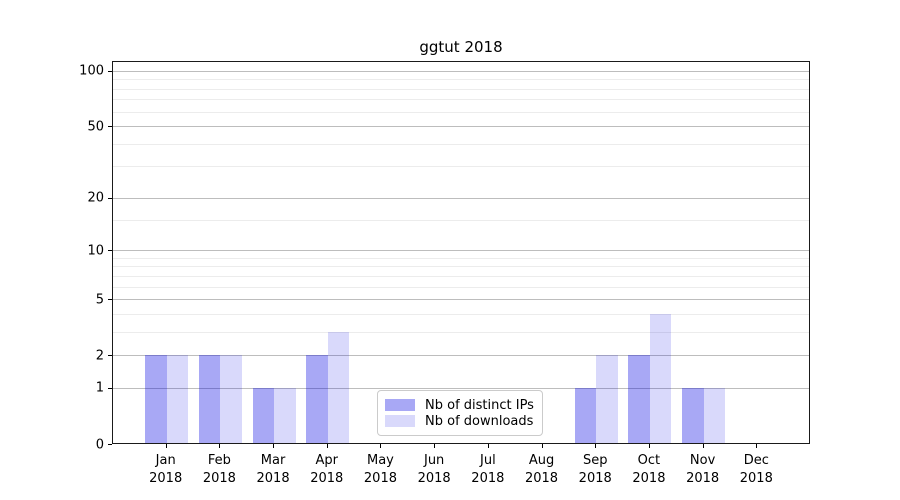 This screenshot has height=500, width=900. I want to click on legend-item-distinct-ips: Nb of distinct IPs, so click(459, 405).